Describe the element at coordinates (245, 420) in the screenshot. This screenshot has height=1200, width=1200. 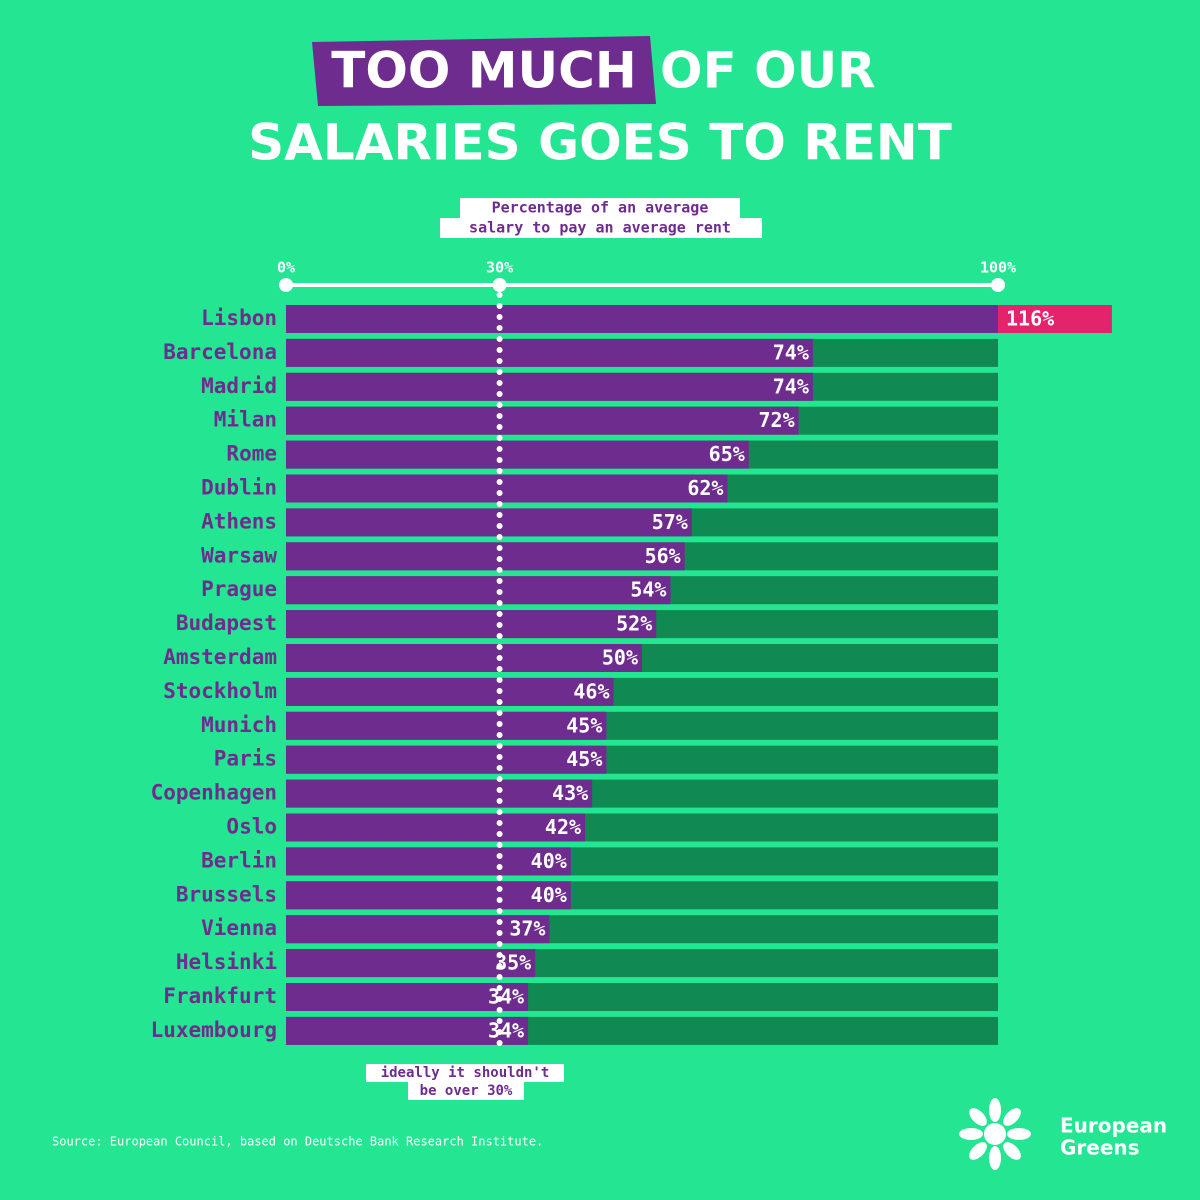
I see `category-label: Milan` at that location.